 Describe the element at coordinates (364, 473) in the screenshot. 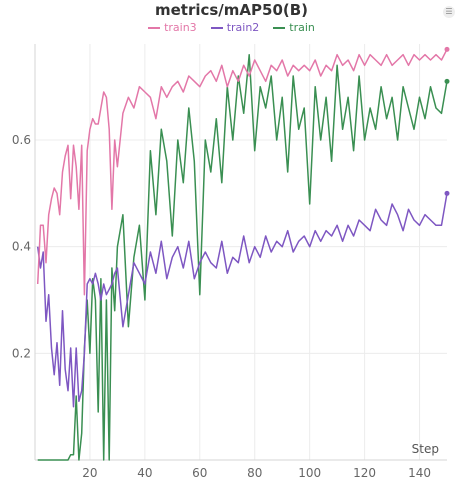

I see `x-tick-label: 120` at that location.